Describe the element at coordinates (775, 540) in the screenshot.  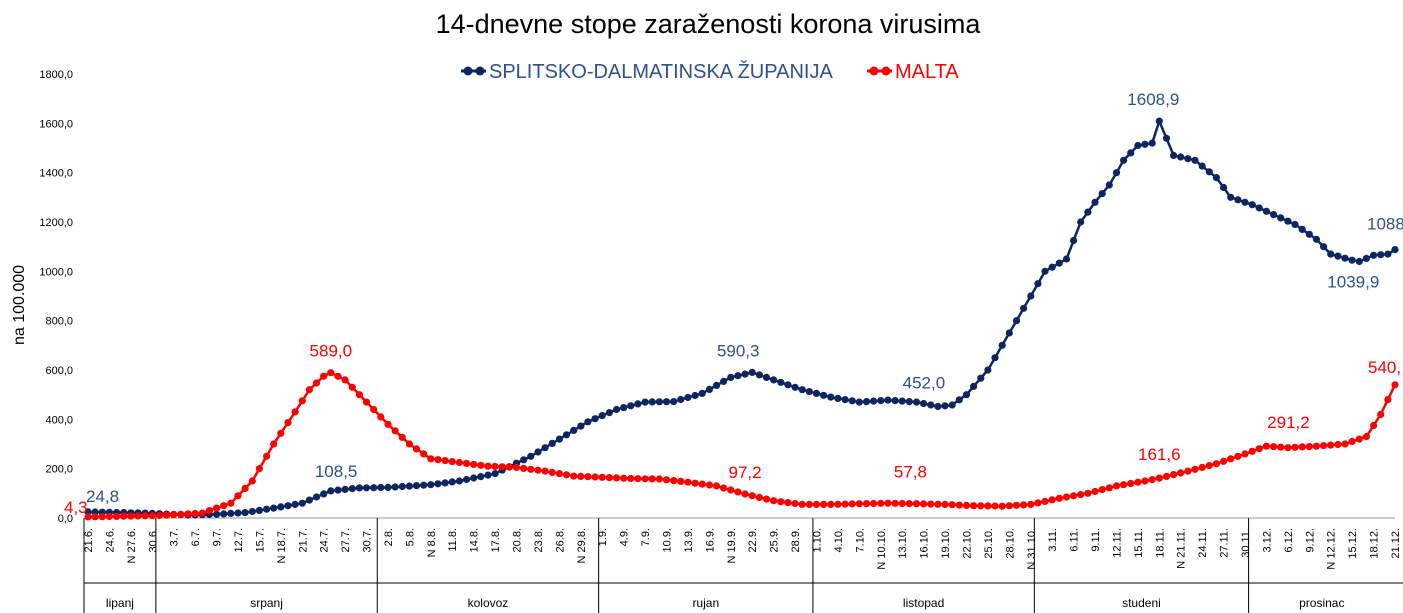
I see `x-tick-label: 25.9.` at that location.